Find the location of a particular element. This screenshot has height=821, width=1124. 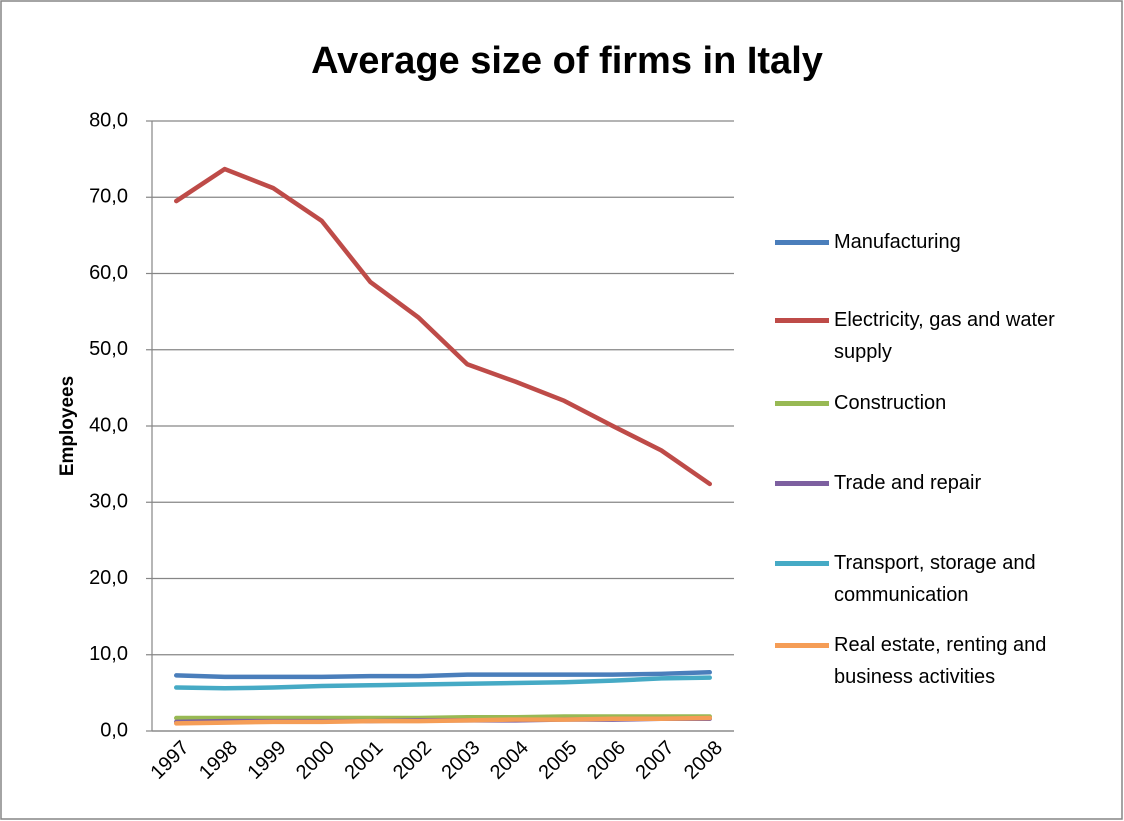

legend-label: Trade and repair is located at coordinates (908, 483).